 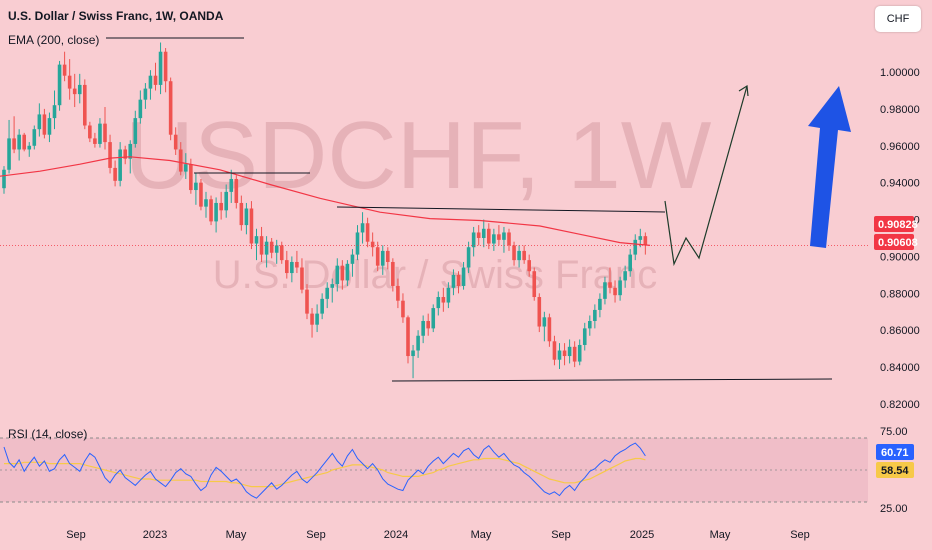 What do you see at coordinates (900, 294) in the screenshot?
I see `price-tick-label: 0.88000` at bounding box center [900, 294].